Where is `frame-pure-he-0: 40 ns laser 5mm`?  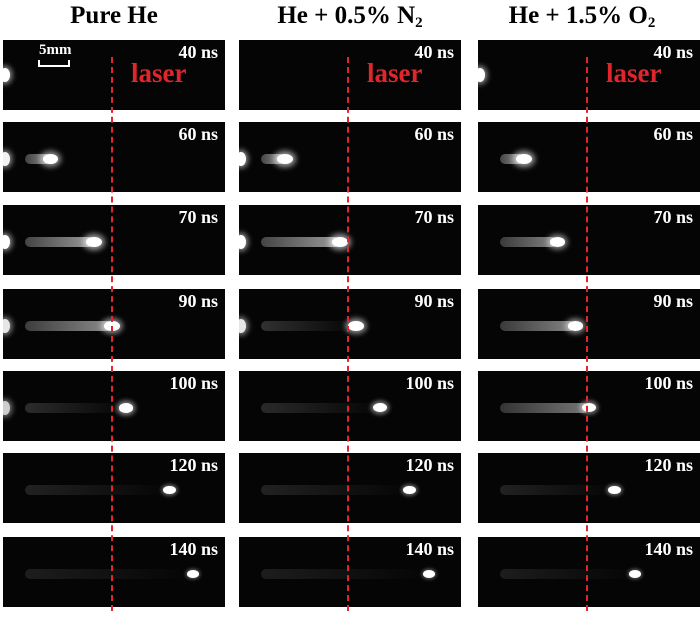 frame-pure-he-0: 40 ns laser 5mm is located at coordinates (114, 75).